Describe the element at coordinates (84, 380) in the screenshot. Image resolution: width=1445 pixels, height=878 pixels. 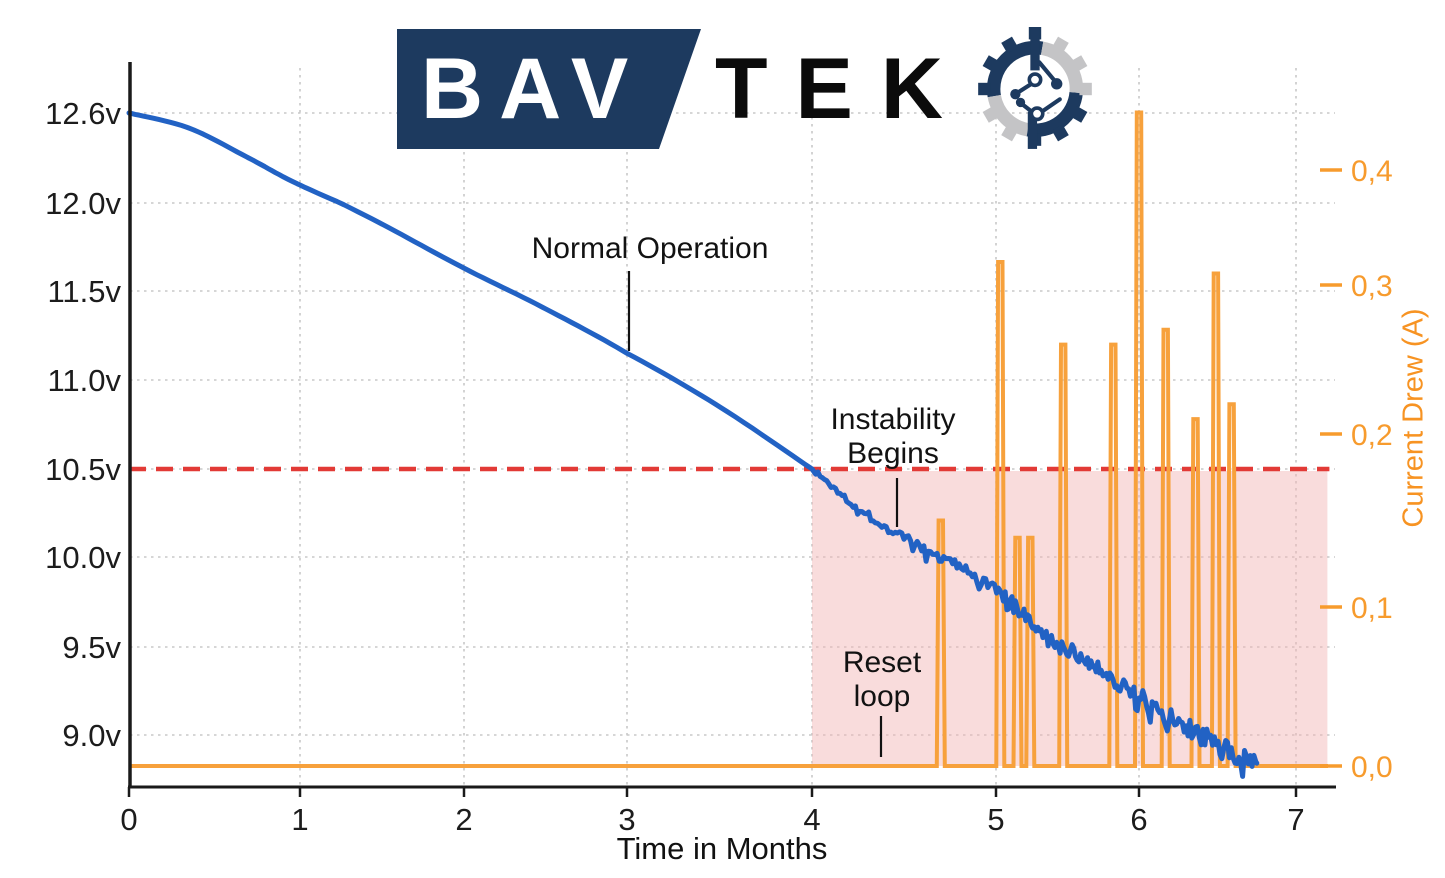
I see `y-left-tick-label: 11.0v` at that location.